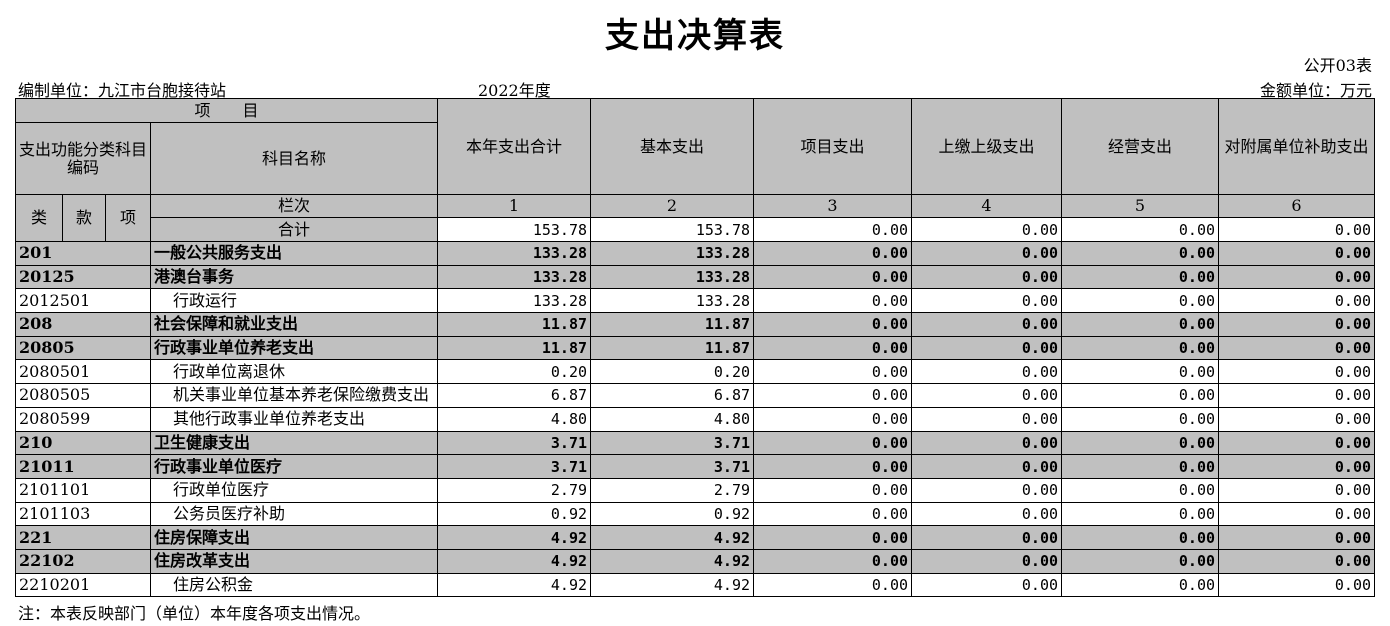 The image size is (1390, 626). Describe the element at coordinates (833, 146) in the screenshot. I see `column-header: 项目支出` at that location.